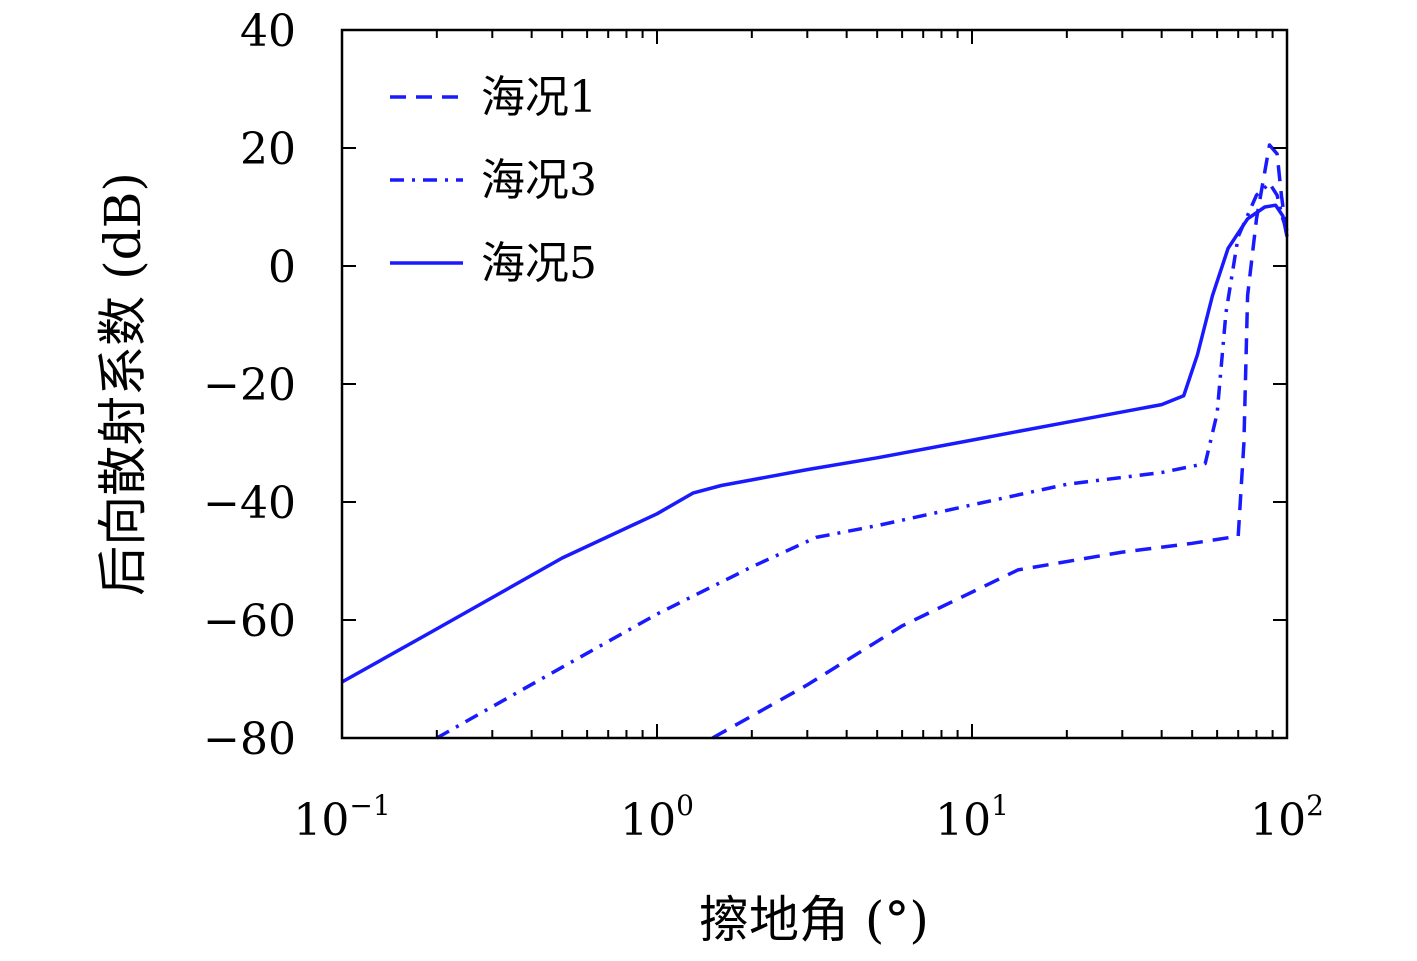 The height and width of the screenshot is (961, 1417). Describe the element at coordinates (539, 97) in the screenshot. I see `legend-label: 海况1` at that location.